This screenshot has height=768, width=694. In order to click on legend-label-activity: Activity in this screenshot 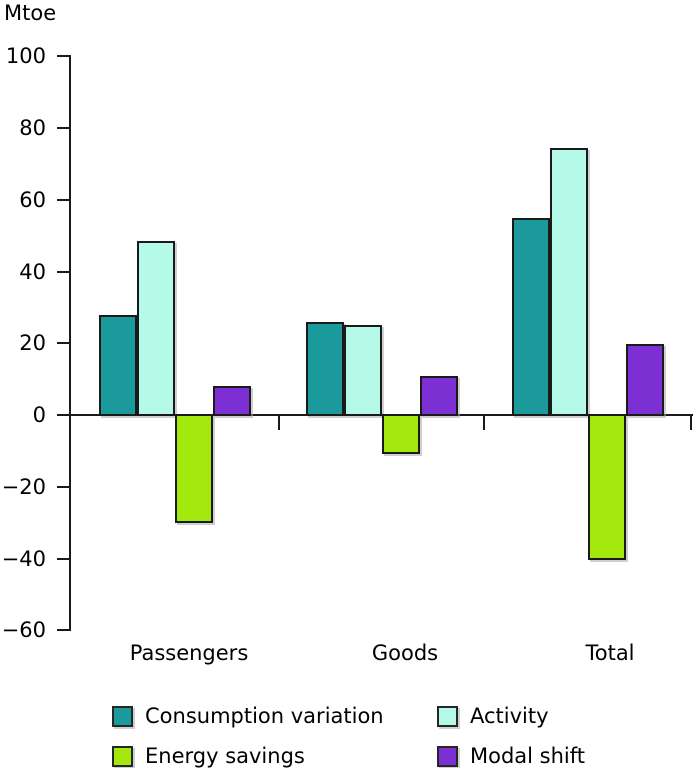, I will do `click(509, 716)`.